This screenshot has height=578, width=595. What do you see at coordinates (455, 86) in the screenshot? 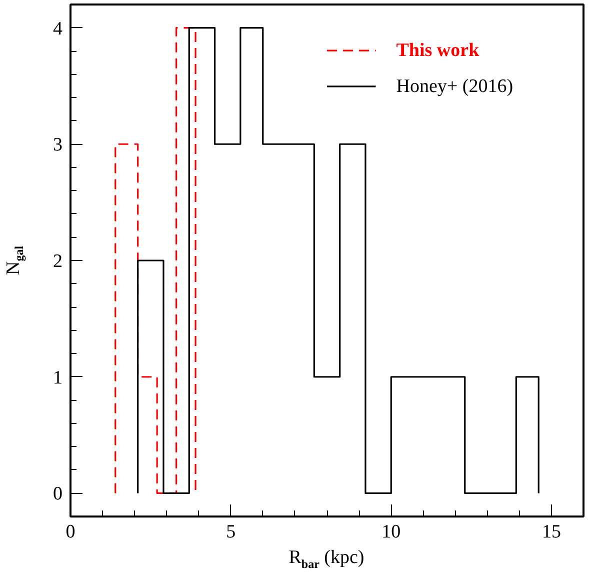
I see `legend-label: Honey+ (2016)` at bounding box center [455, 86].